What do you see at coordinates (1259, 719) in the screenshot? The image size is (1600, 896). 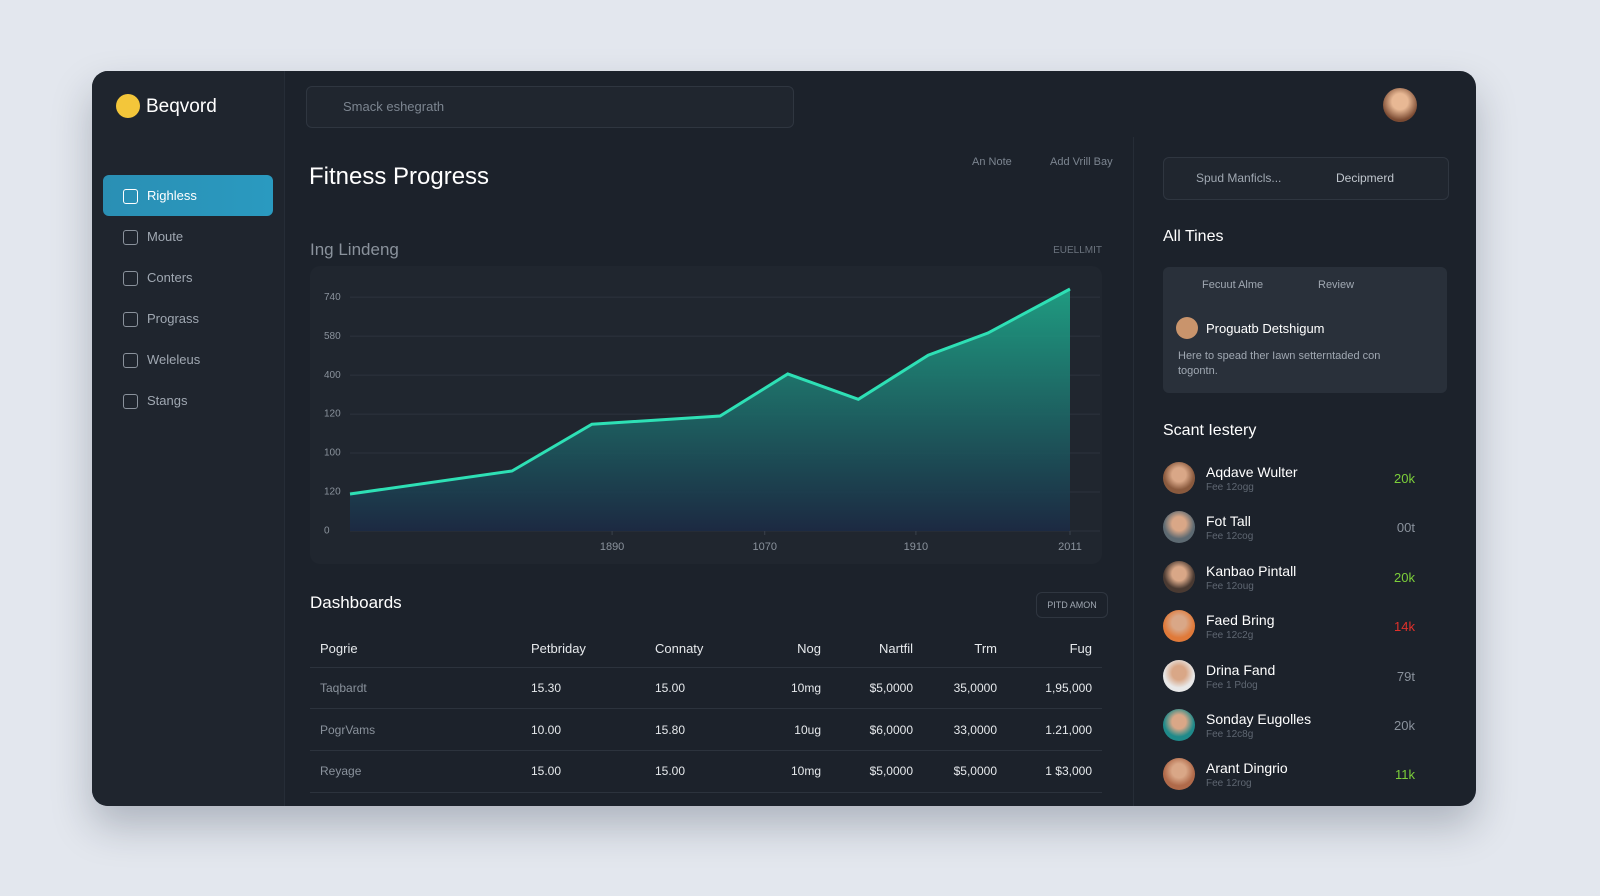 I see `list-name: Sonday Eugolles` at bounding box center [1259, 719].